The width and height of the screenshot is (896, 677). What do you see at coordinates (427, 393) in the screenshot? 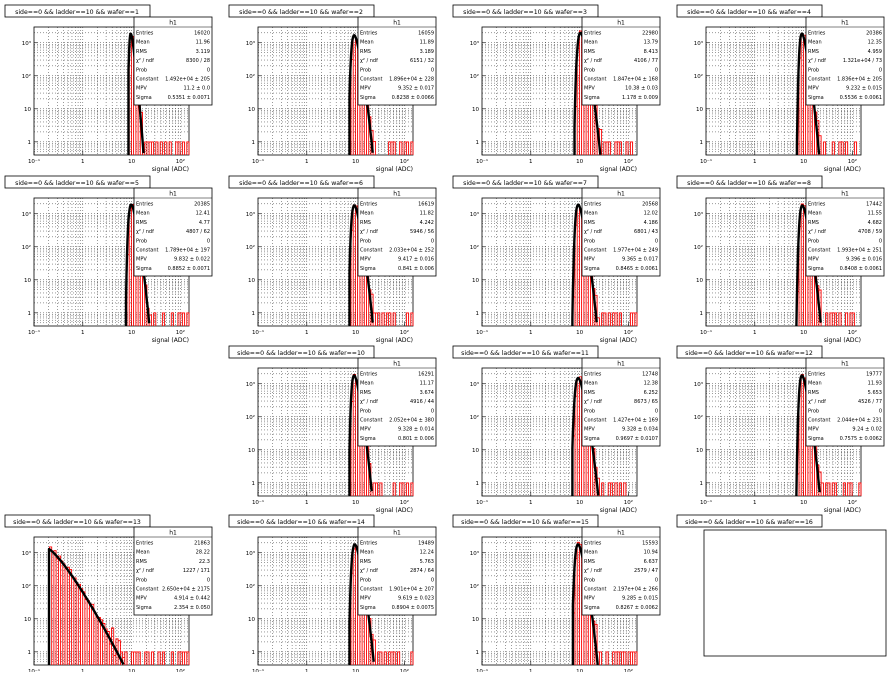
I see `stats-value: 3.674` at bounding box center [427, 393].